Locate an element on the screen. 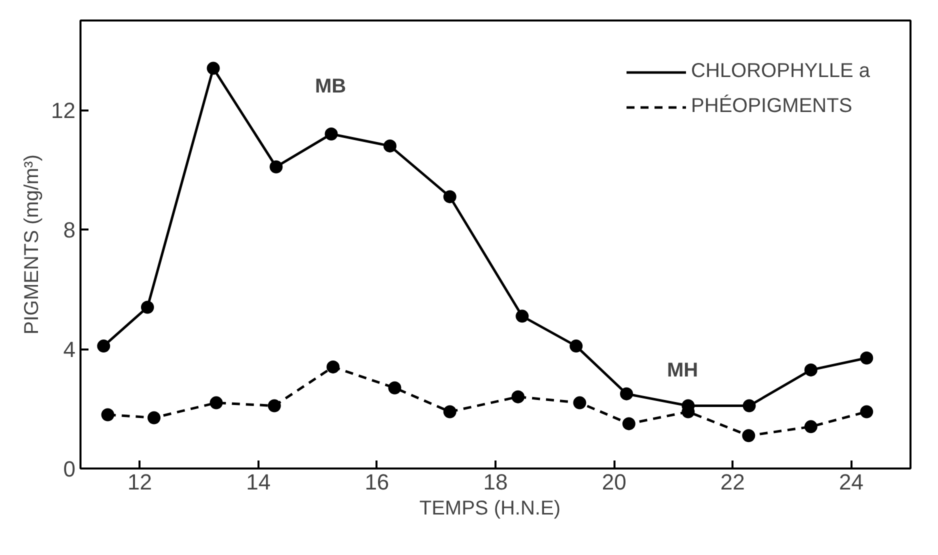  x-tick-label: 14 is located at coordinates (258, 482).